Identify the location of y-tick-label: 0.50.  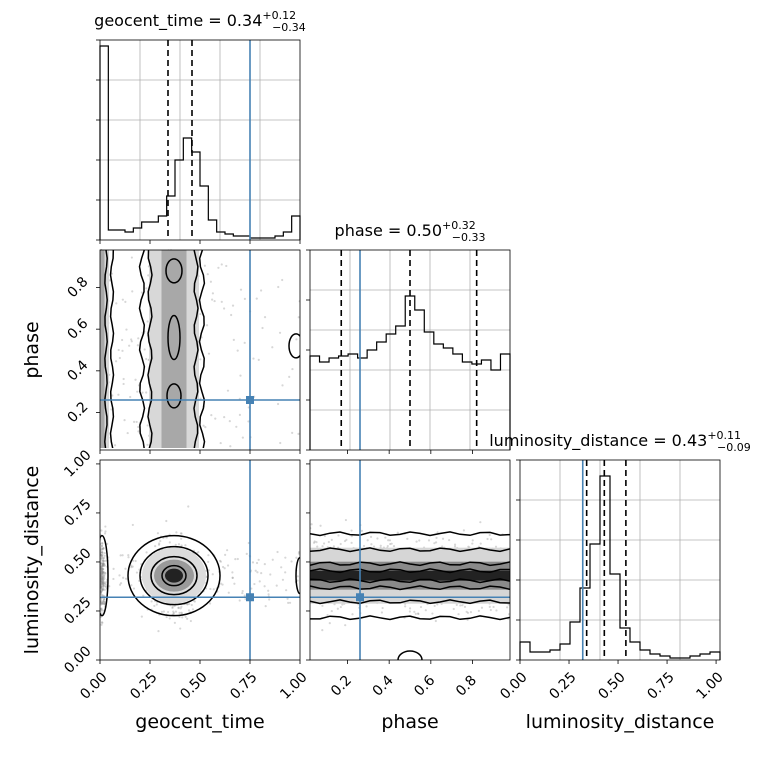
(77, 561).